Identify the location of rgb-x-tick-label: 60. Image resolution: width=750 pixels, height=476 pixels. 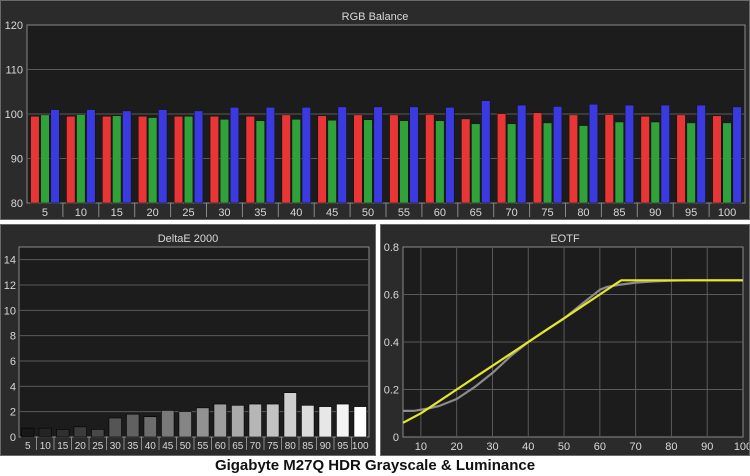
(440, 213).